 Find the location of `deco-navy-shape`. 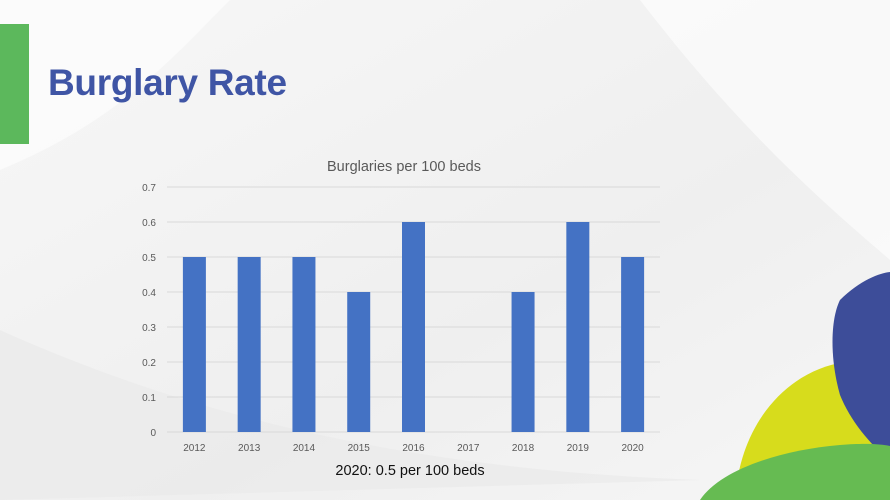

deco-navy-shape is located at coordinates (861, 366).